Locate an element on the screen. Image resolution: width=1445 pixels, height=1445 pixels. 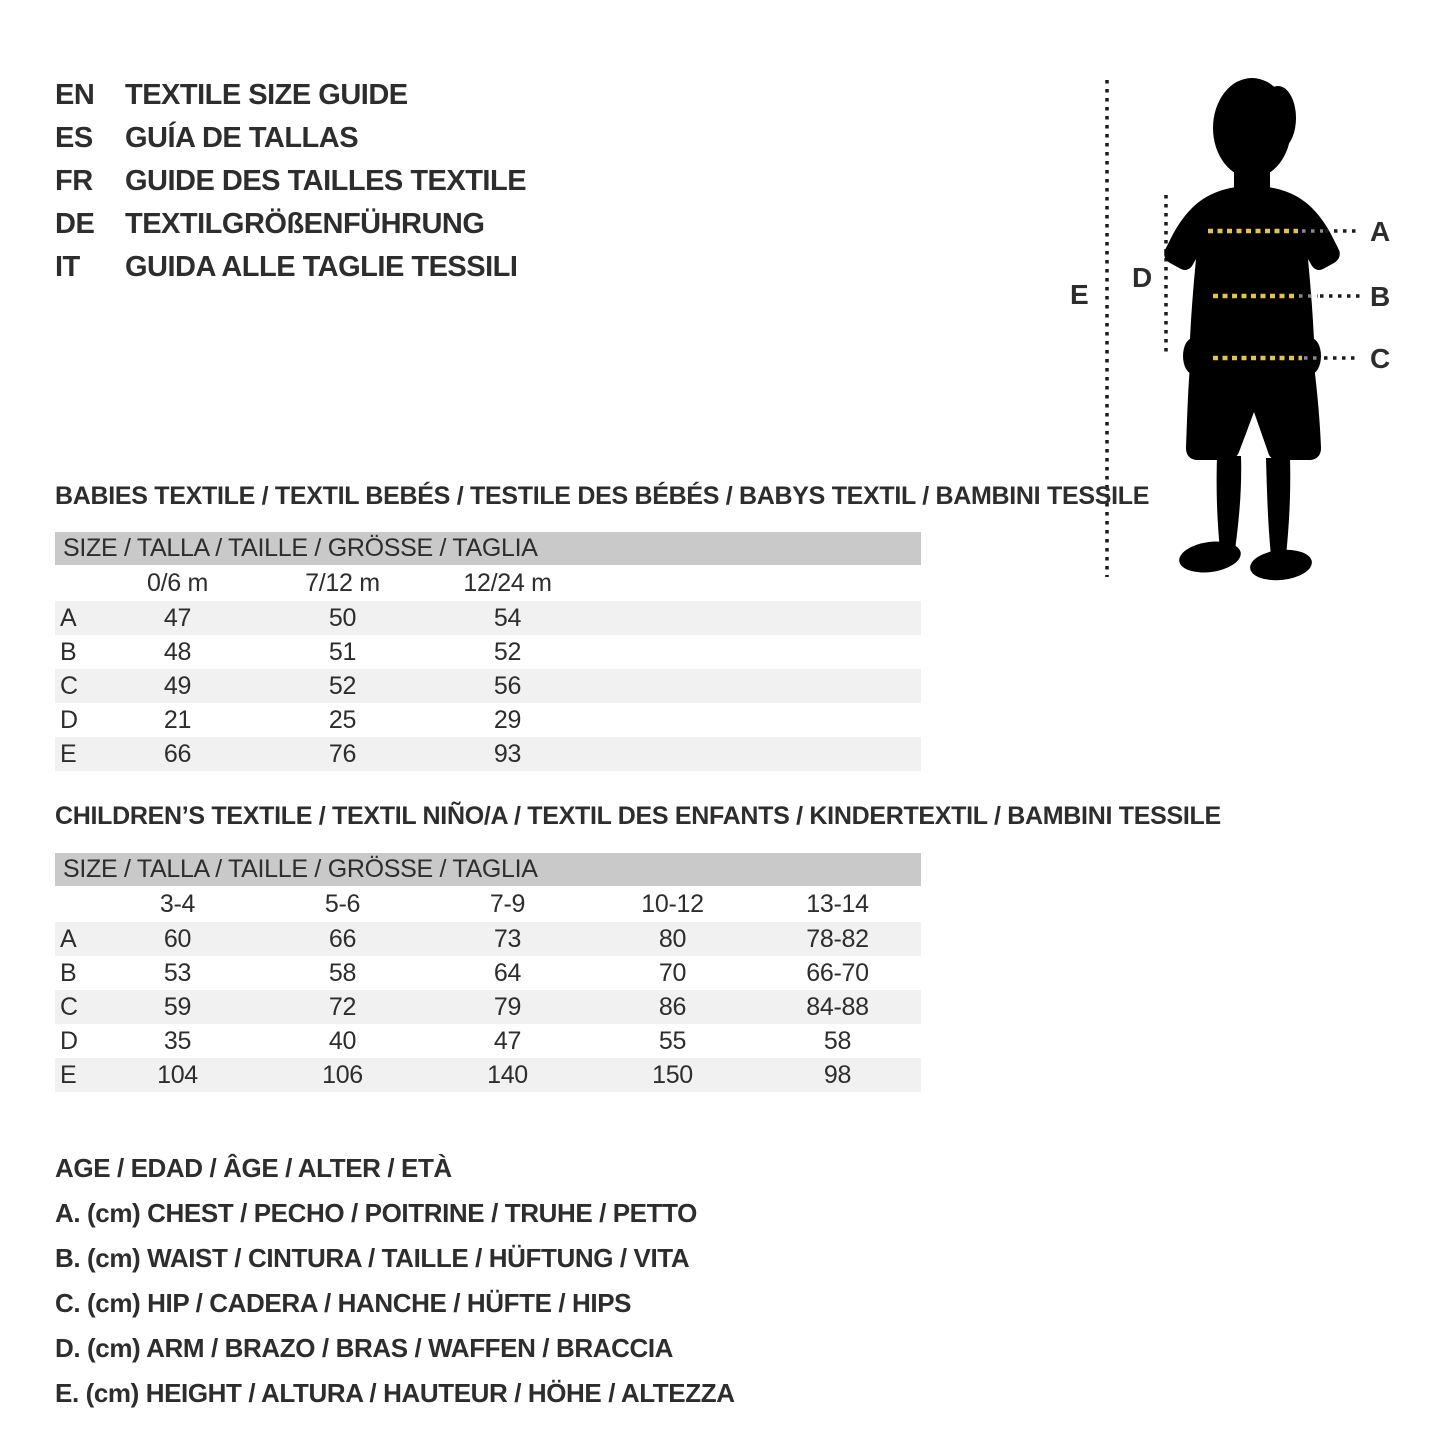
silhouette-shorts is located at coordinates (1253, 412).